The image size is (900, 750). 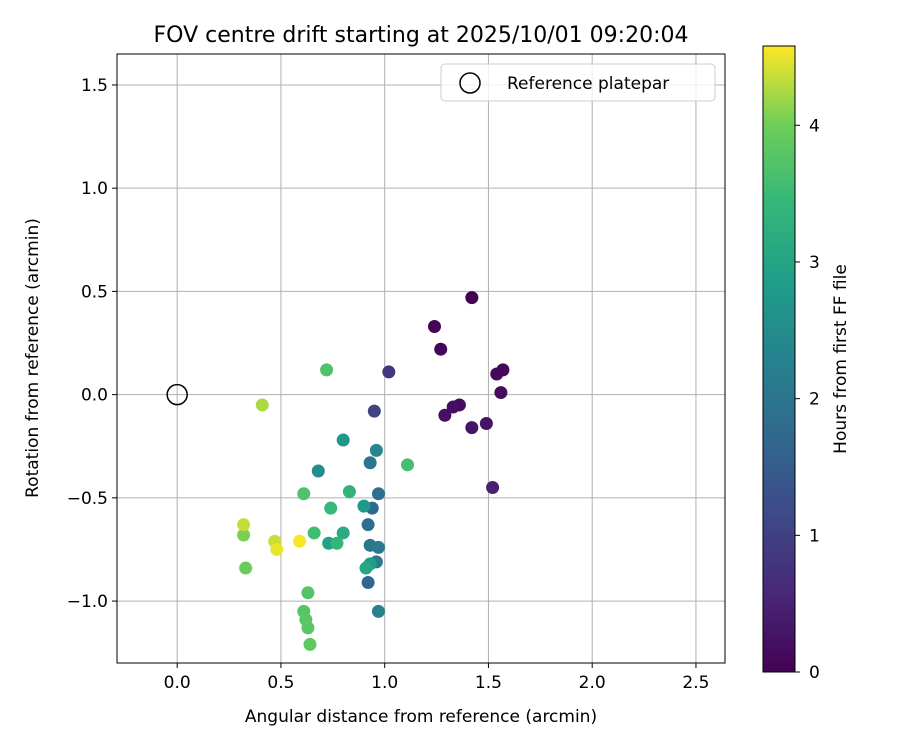 I want to click on data-points, so click(x=373, y=471).